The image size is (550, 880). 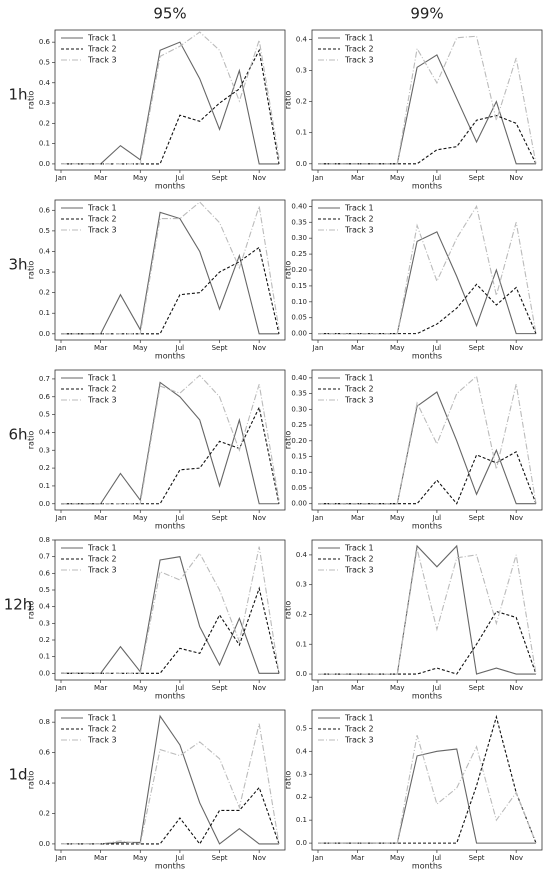 I want to click on y-tick-label: 0.30, so click(x=299, y=238).